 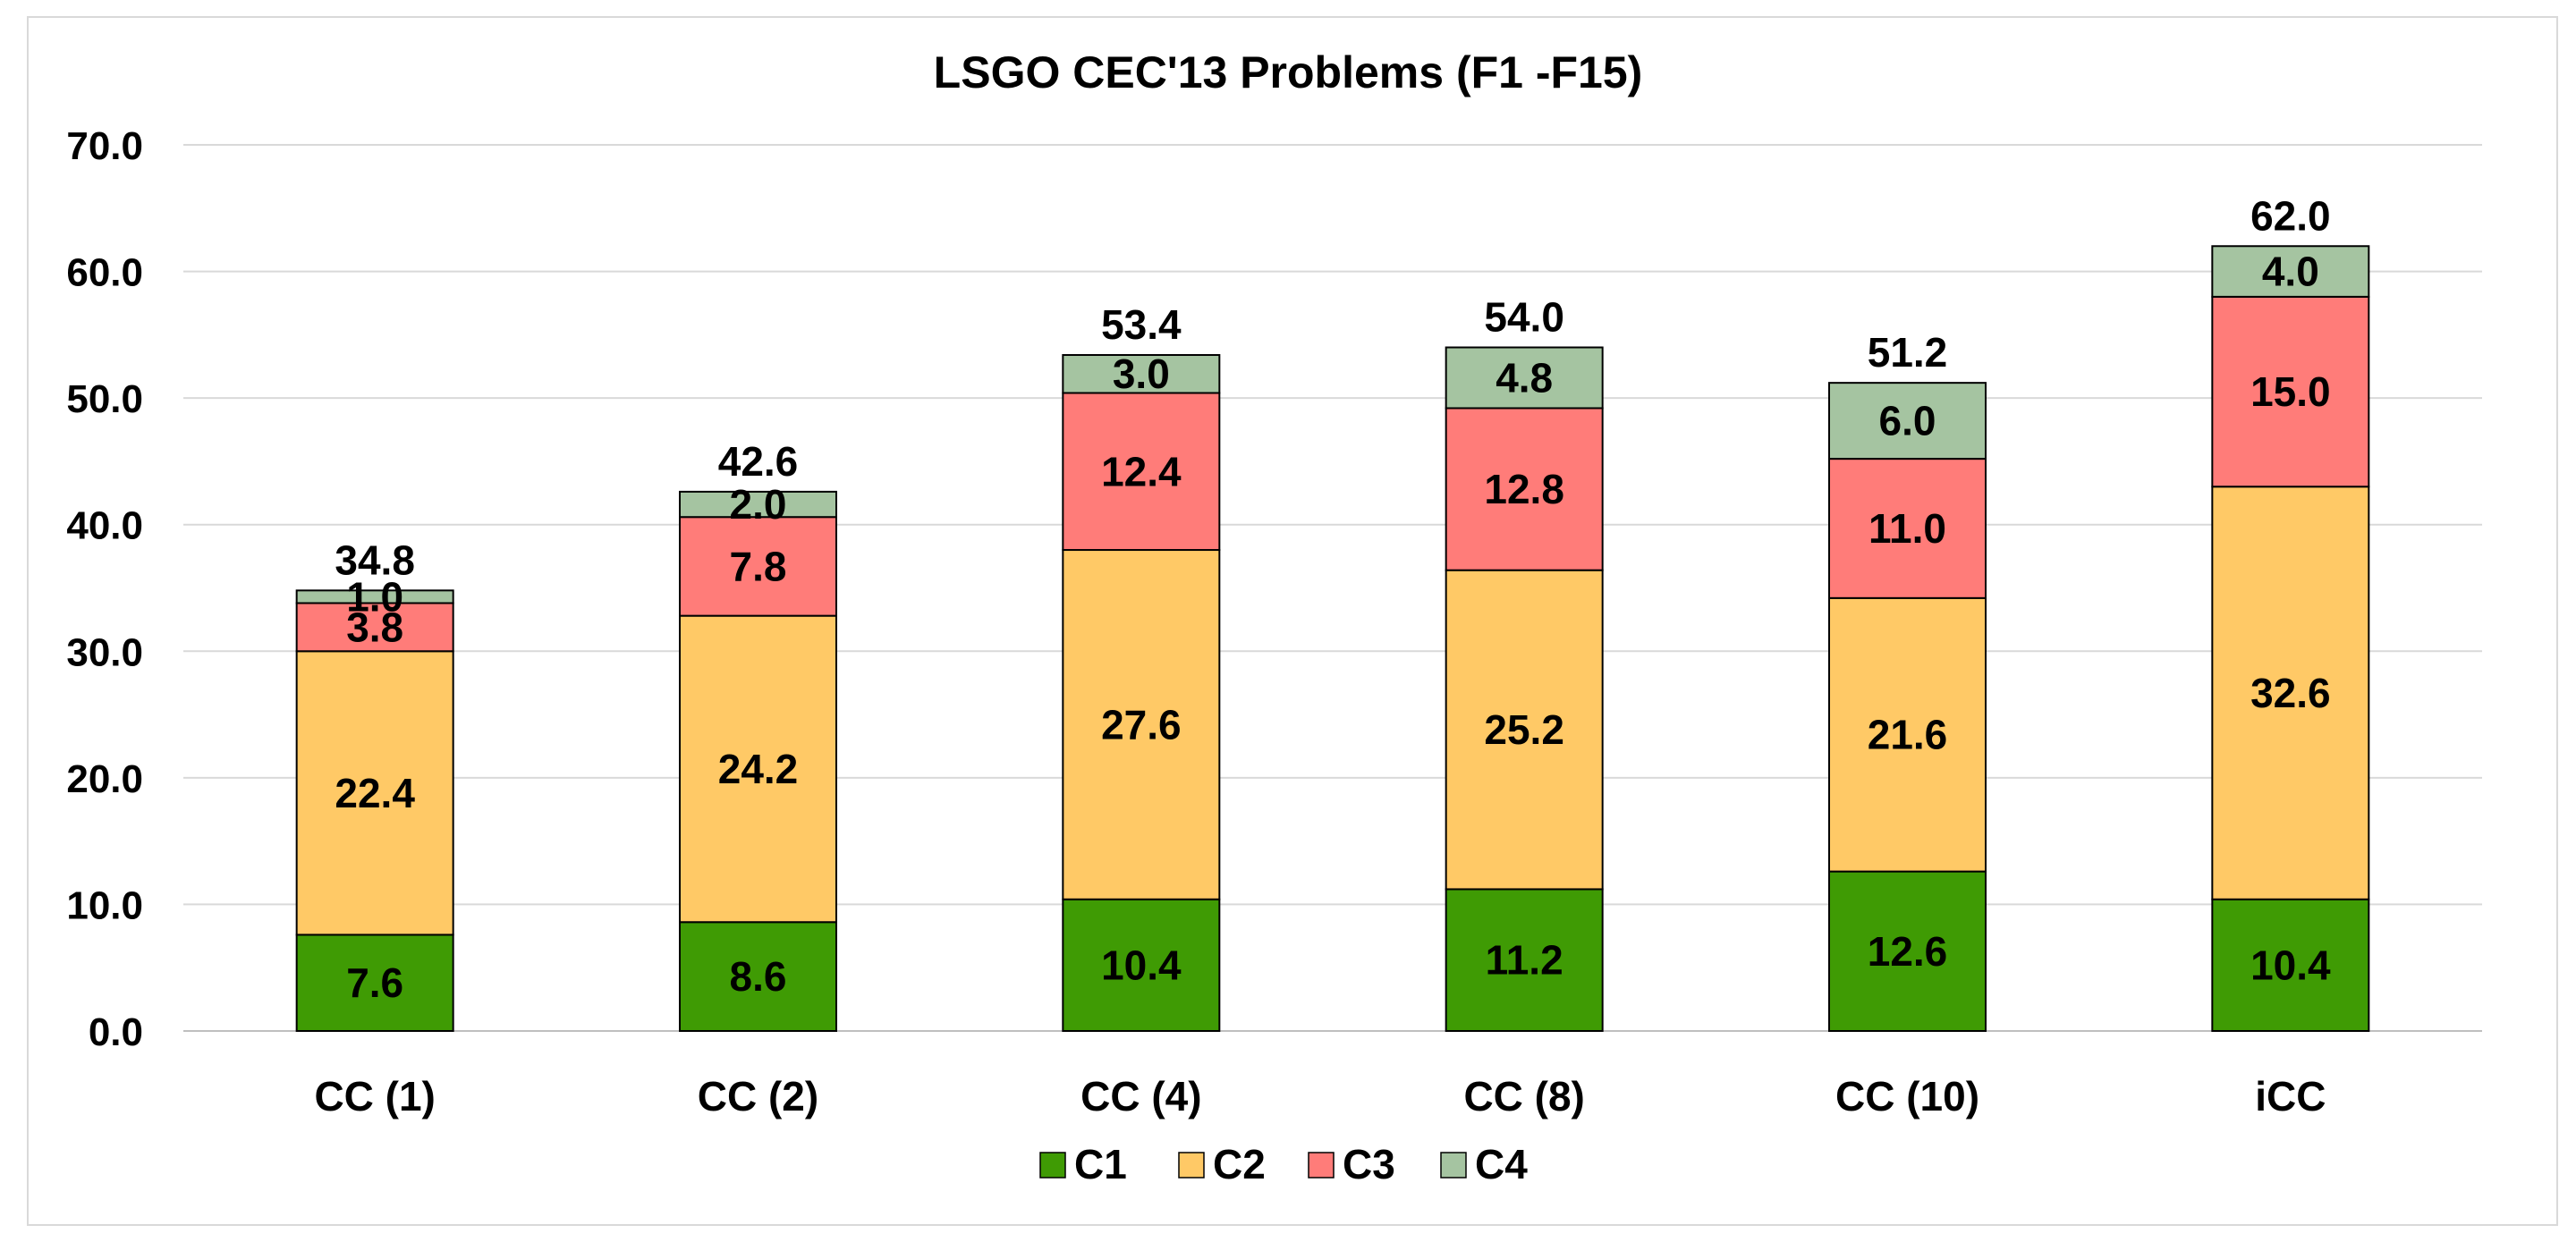 What do you see at coordinates (1369, 1164) in the screenshot?
I see `legend-label-c3: C3` at bounding box center [1369, 1164].